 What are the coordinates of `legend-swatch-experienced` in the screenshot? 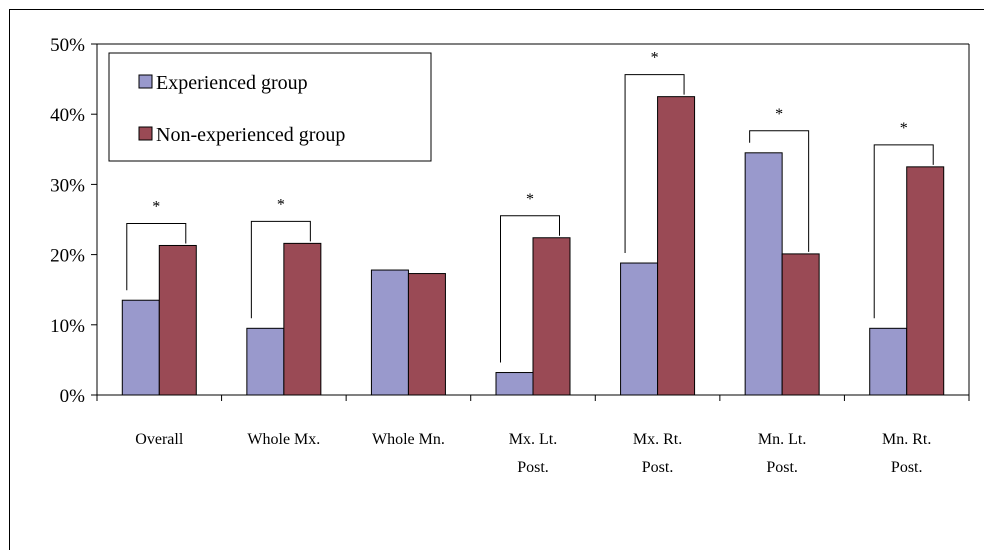 It's located at (145, 81).